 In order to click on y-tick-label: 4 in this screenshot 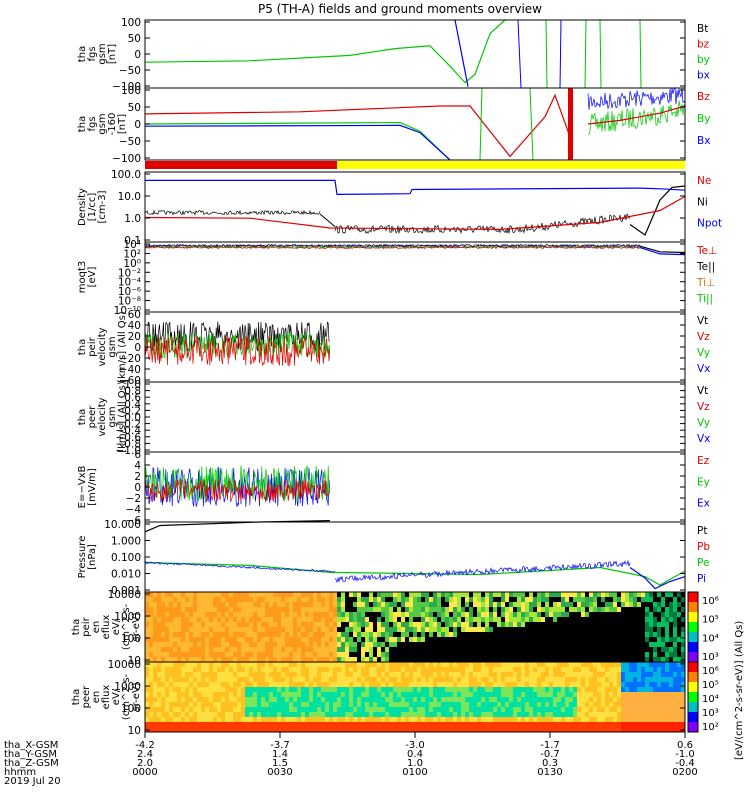, I will do `click(137, 466)`.